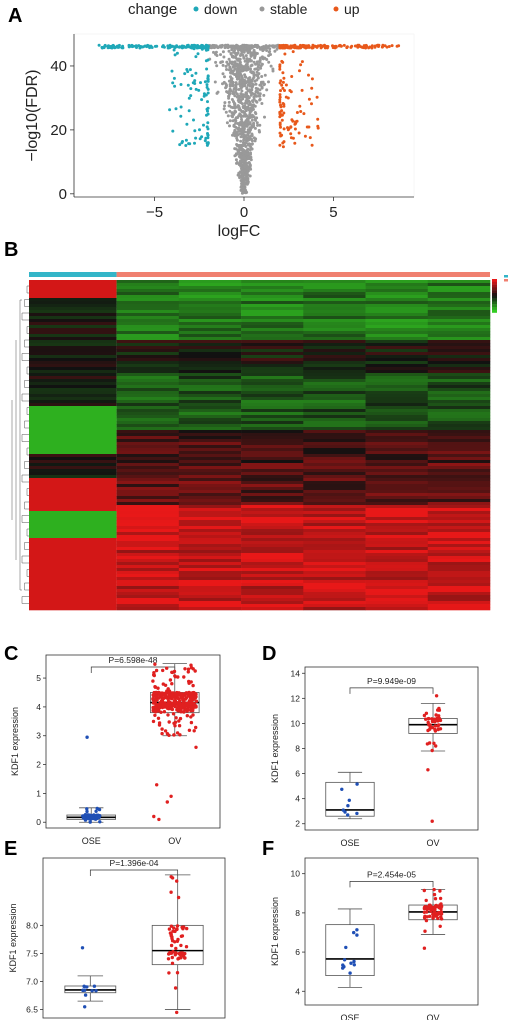  Describe the element at coordinates (244, 9) in the screenshot. I see `panel-a-legend: change down stable up` at that location.